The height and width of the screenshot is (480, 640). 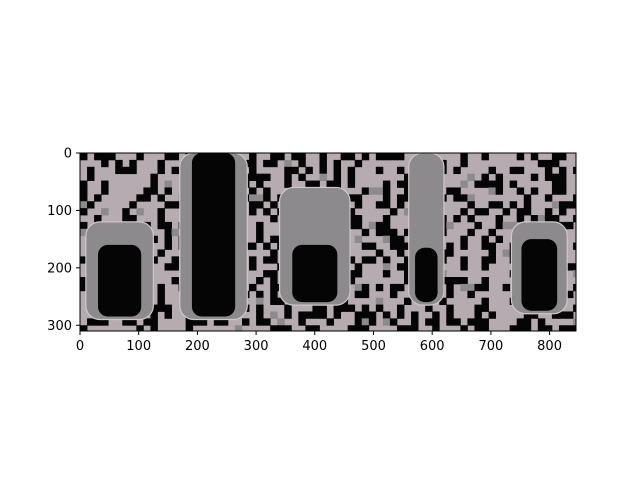 What do you see at coordinates (373, 346) in the screenshot?
I see `x-tick-label: 500` at bounding box center [373, 346].